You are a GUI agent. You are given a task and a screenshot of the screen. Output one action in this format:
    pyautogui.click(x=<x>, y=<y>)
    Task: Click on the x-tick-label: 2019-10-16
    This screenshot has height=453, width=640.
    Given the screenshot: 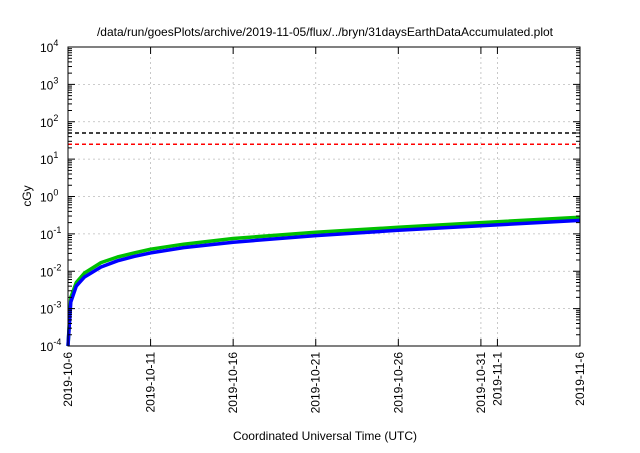 What is the action you would take?
    pyautogui.click(x=233, y=383)
    